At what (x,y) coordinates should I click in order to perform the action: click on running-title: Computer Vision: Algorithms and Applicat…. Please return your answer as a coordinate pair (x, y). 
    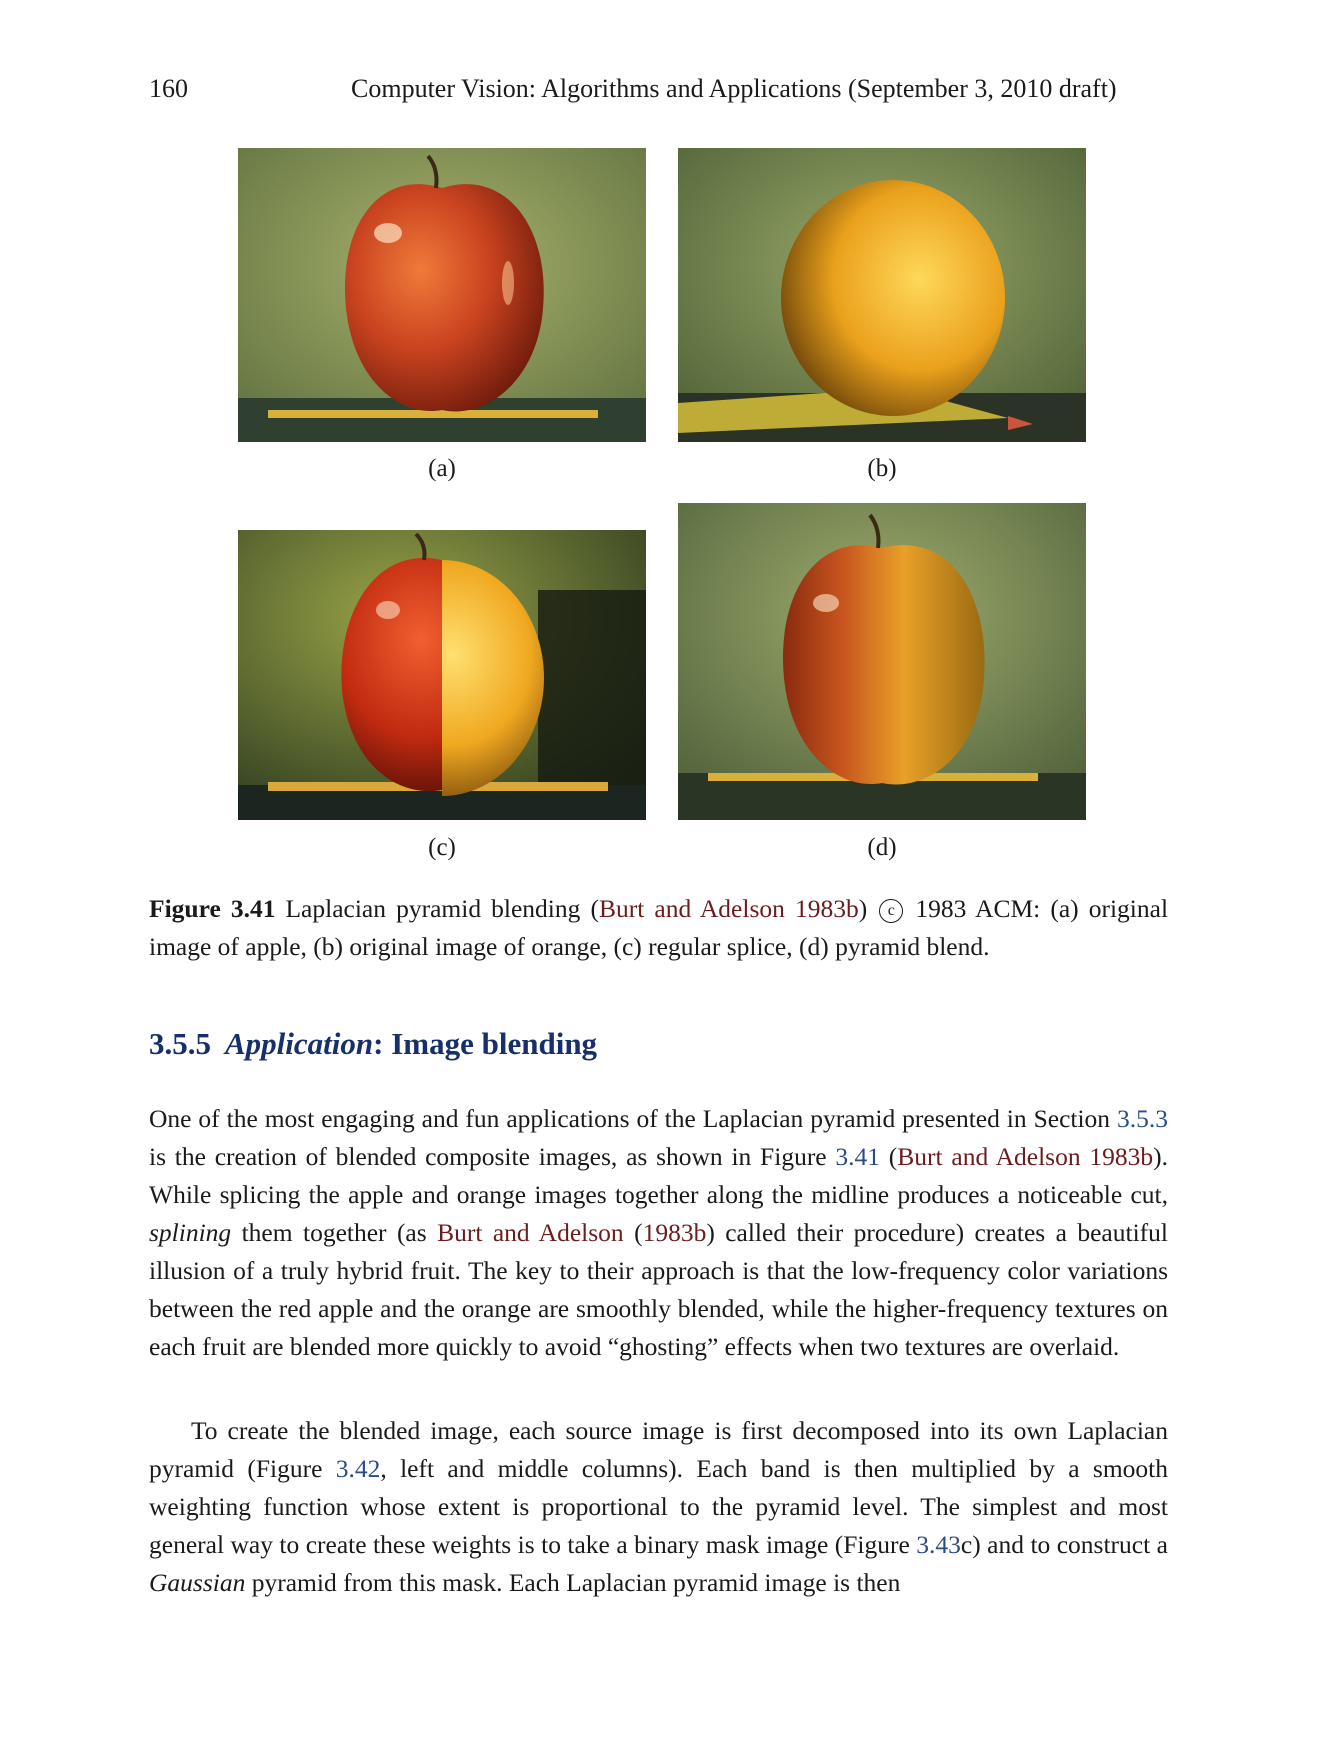
    Looking at the image, I should click on (734, 88).